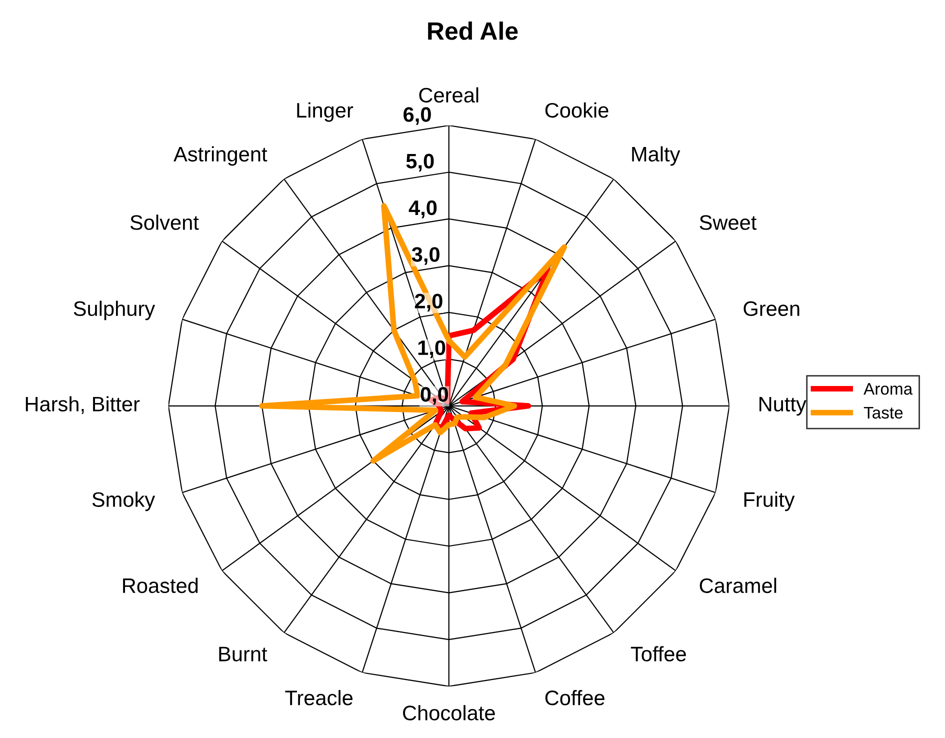 The height and width of the screenshot is (738, 945). What do you see at coordinates (124, 502) in the screenshot?
I see `spoke-label: Smoky` at bounding box center [124, 502].